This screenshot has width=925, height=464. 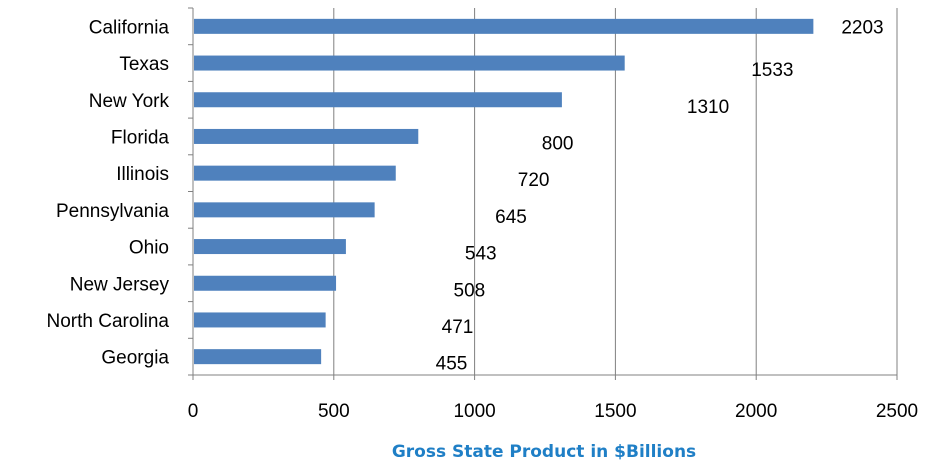 I want to click on data-label: 645, so click(x=511, y=217).